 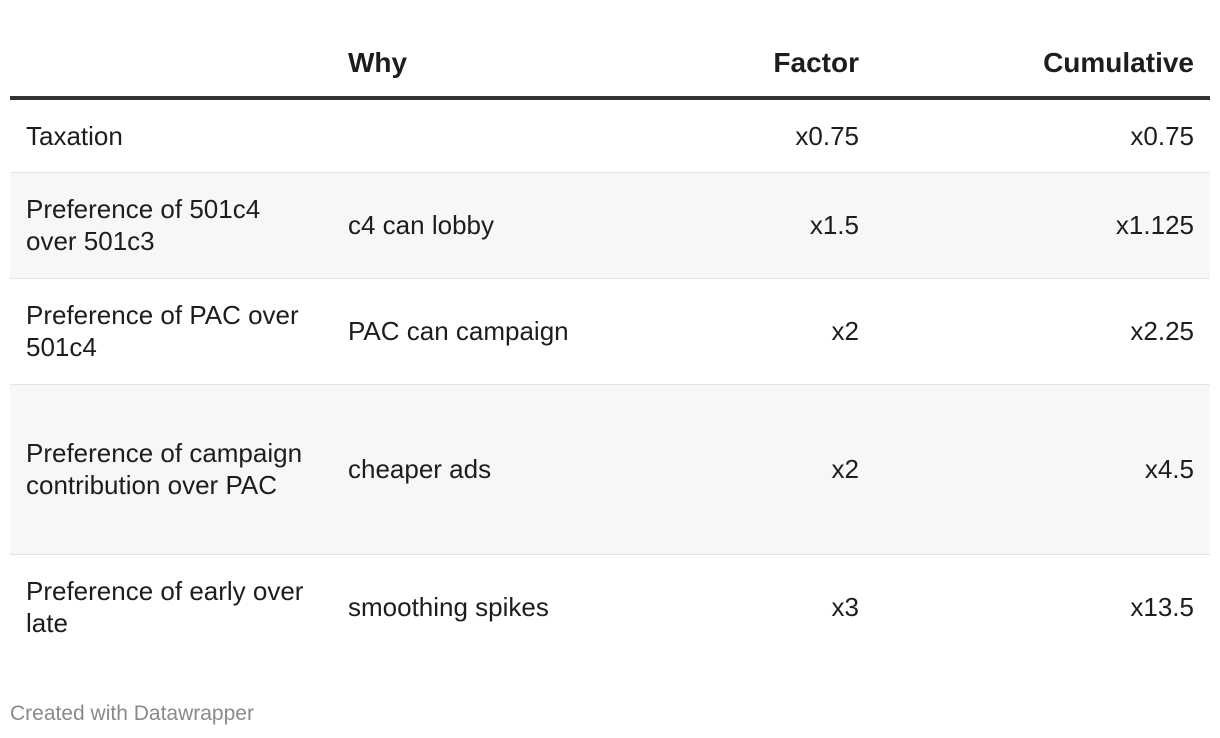 What do you see at coordinates (171, 331) in the screenshot?
I see `cell-item: Preference of PAC over 501c4` at bounding box center [171, 331].